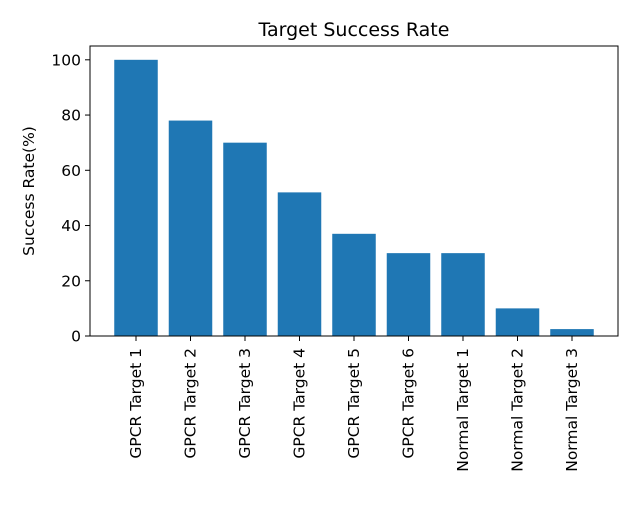 This screenshot has width=637, height=509. What do you see at coordinates (572, 410) in the screenshot?
I see `x-tick-label: Normal Target 3` at bounding box center [572, 410].